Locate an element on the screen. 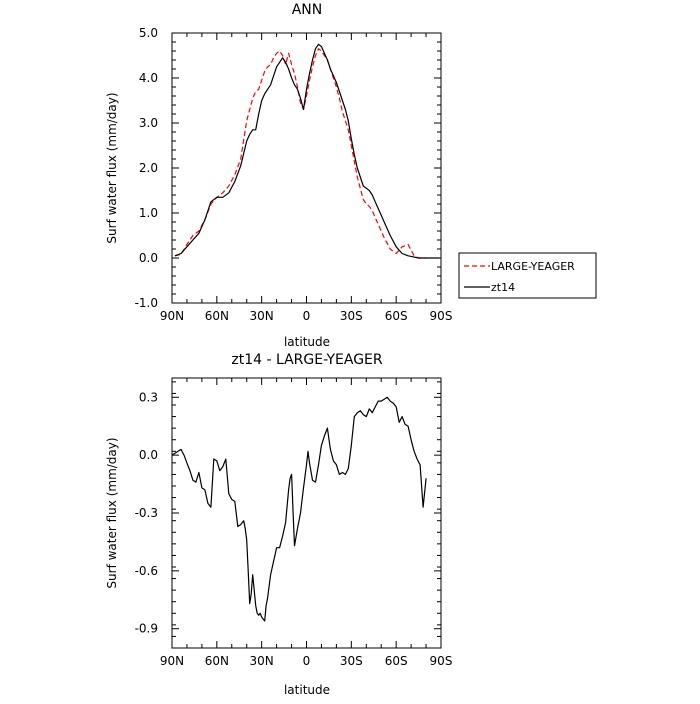 The width and height of the screenshot is (700, 704). top-y-axis-label: Surf water flux (mm/day) is located at coordinates (112, 167).